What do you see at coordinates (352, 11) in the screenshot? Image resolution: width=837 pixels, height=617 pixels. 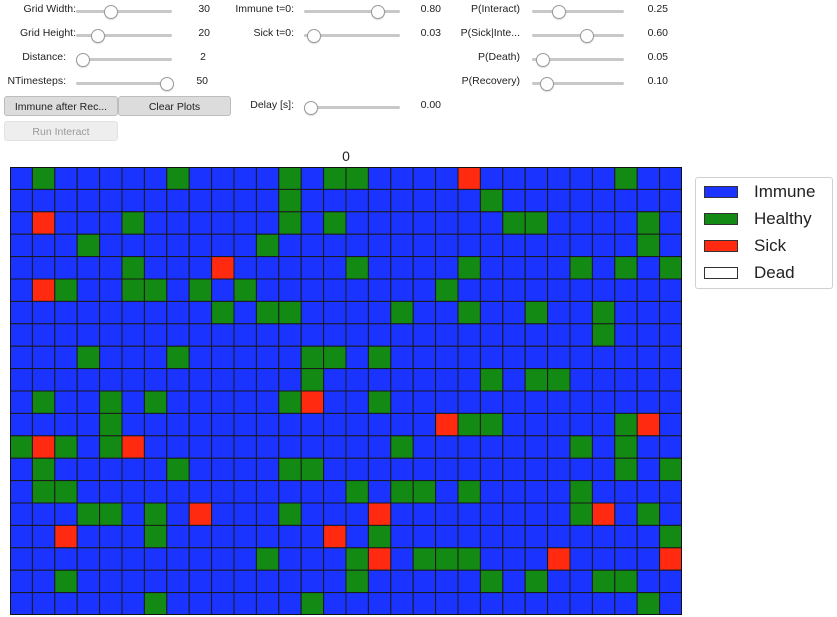 I see `immune-t0-slider` at bounding box center [352, 11].